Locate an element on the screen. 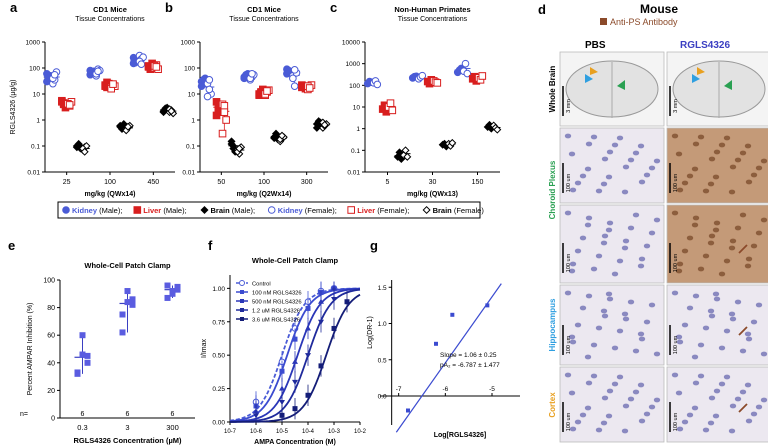  chart-title: CD1 Mice is located at coordinates (264, 9).